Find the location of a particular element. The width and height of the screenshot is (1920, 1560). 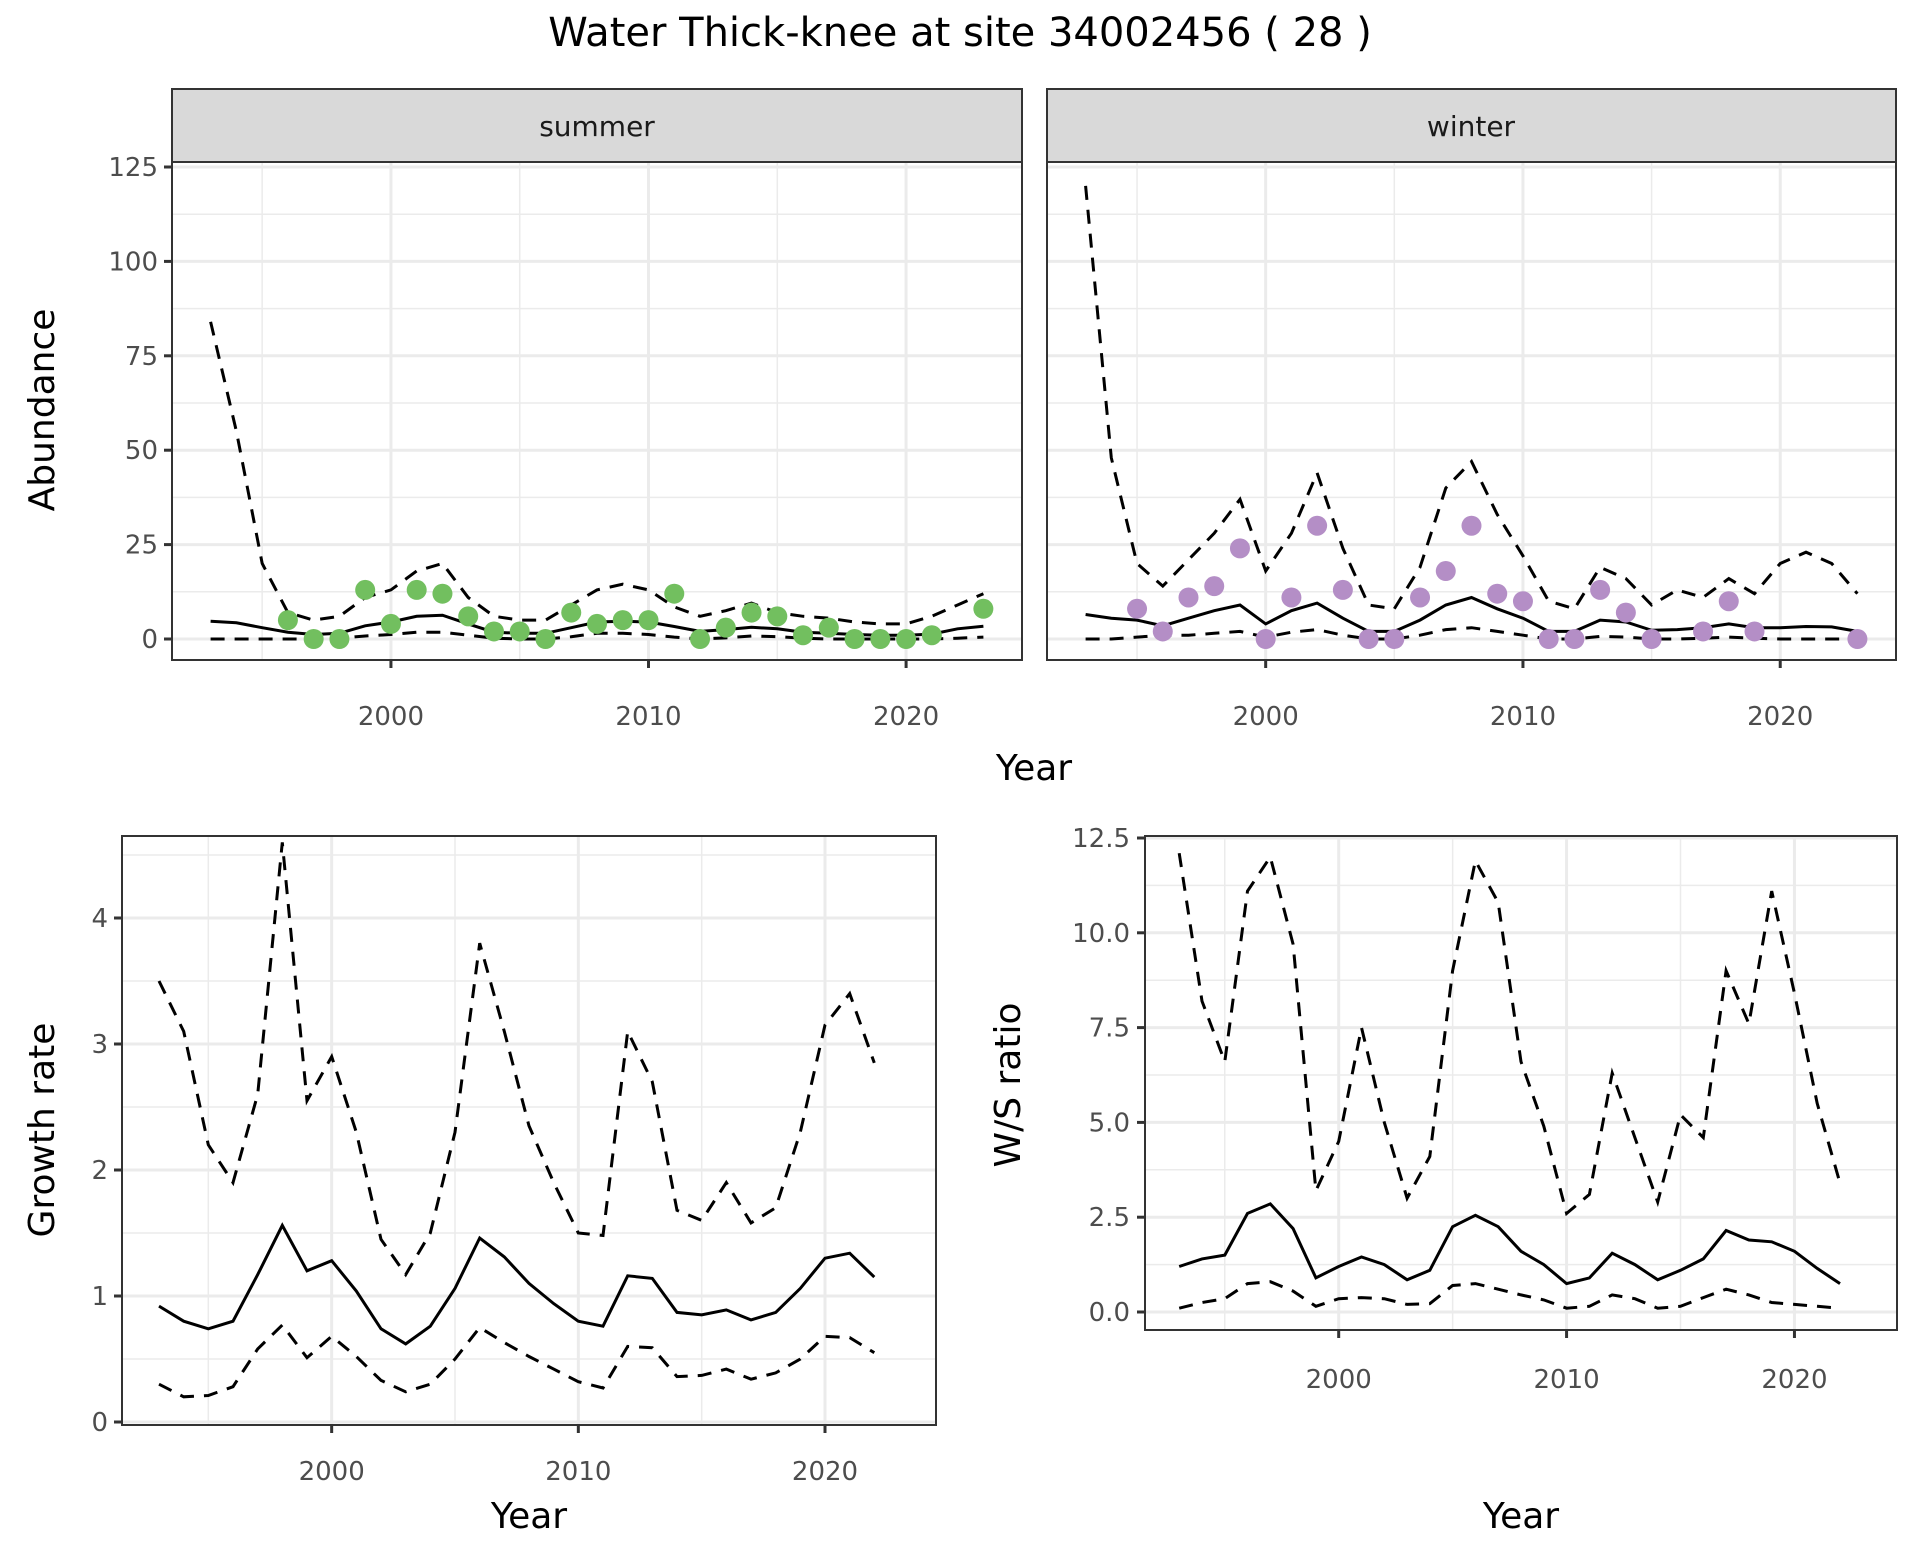

y-tick-label: 125 is located at coordinates (133, 168).